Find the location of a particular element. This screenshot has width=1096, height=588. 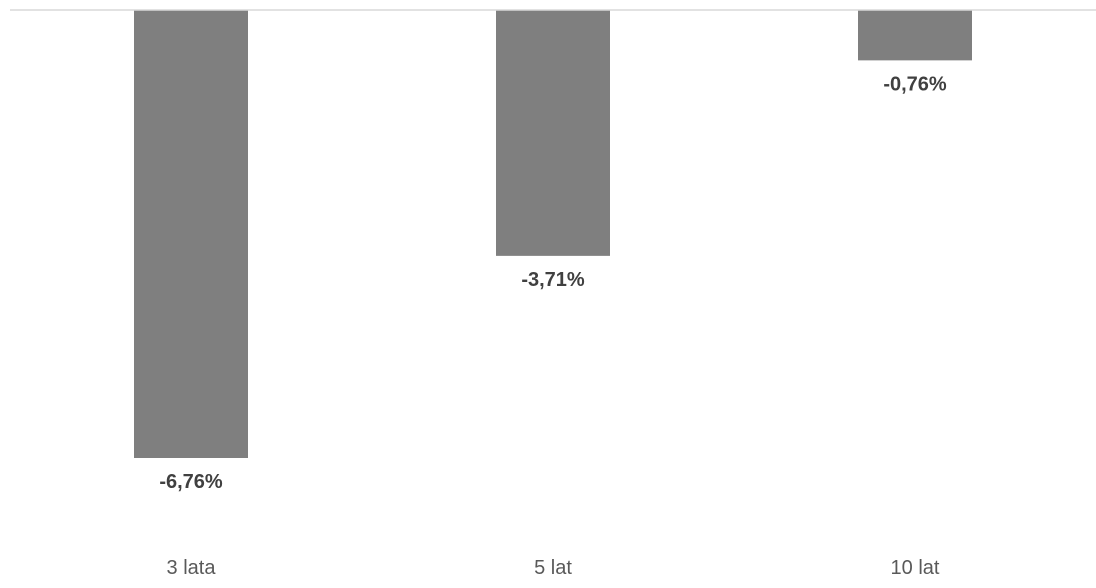

category-label-2: 5 lat is located at coordinates (553, 568).